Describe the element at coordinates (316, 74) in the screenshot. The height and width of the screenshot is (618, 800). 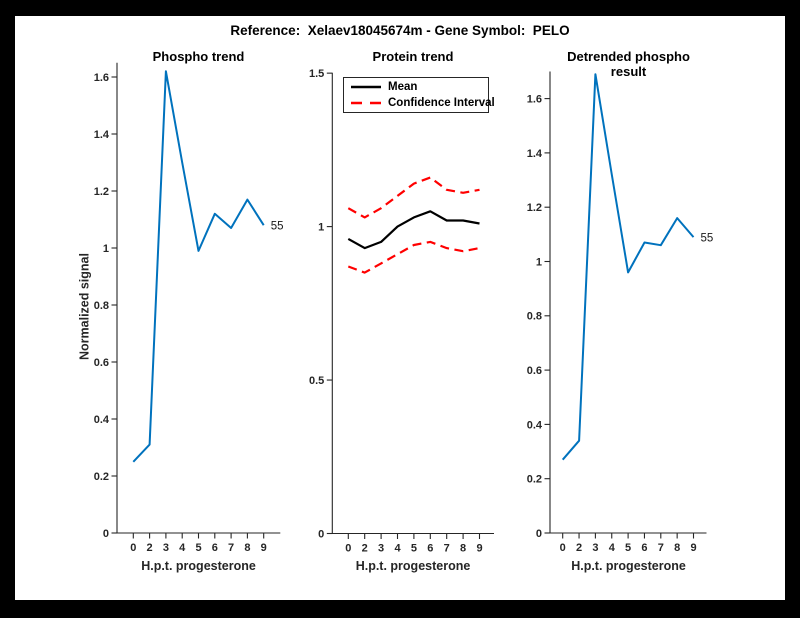
I see `y-tick-label: 1.5` at that location.